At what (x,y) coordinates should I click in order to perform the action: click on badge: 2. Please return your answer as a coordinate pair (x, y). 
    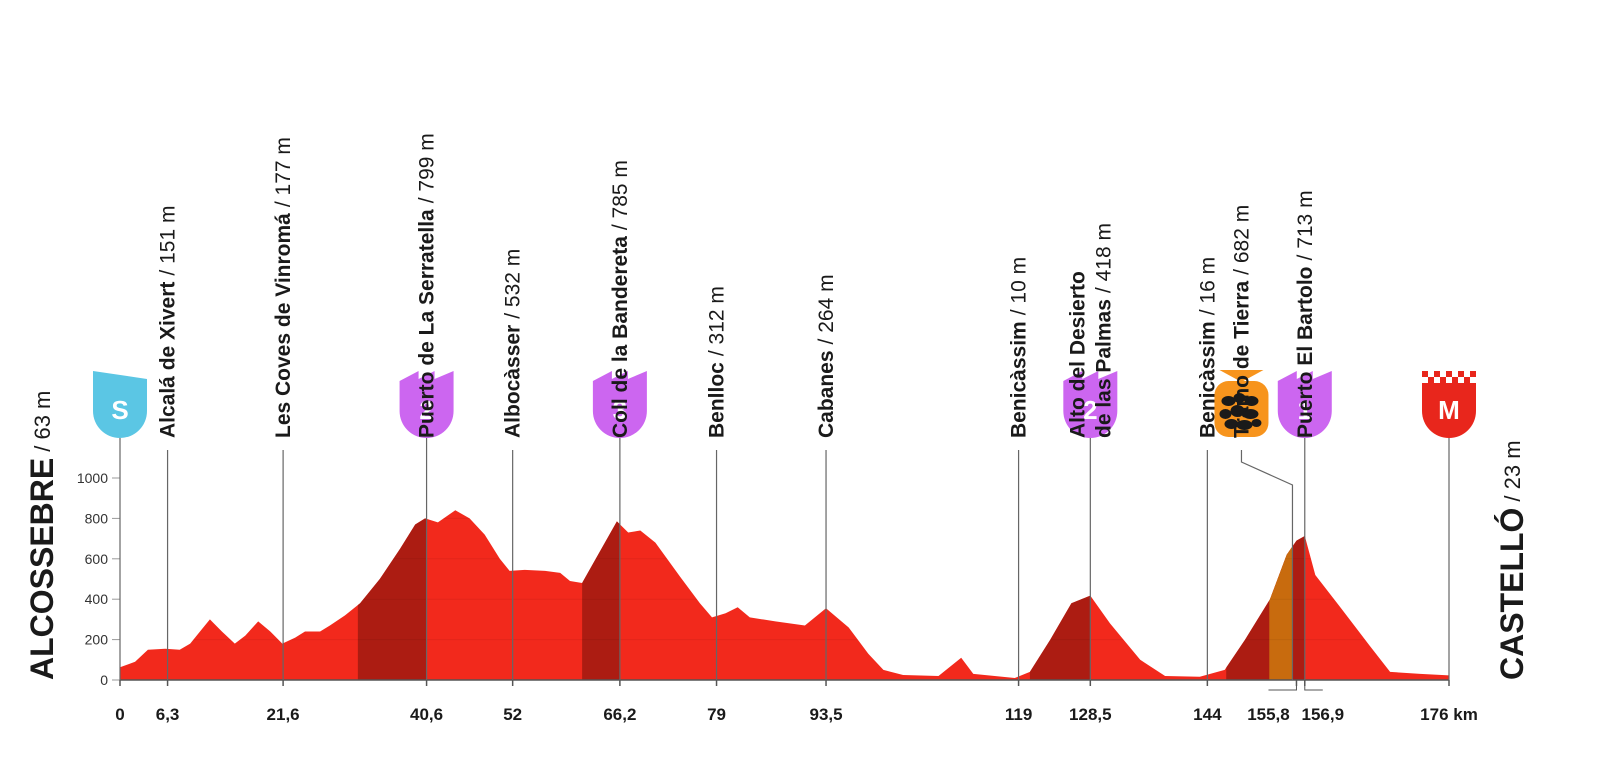
    Looking at the image, I should click on (1090, 404).